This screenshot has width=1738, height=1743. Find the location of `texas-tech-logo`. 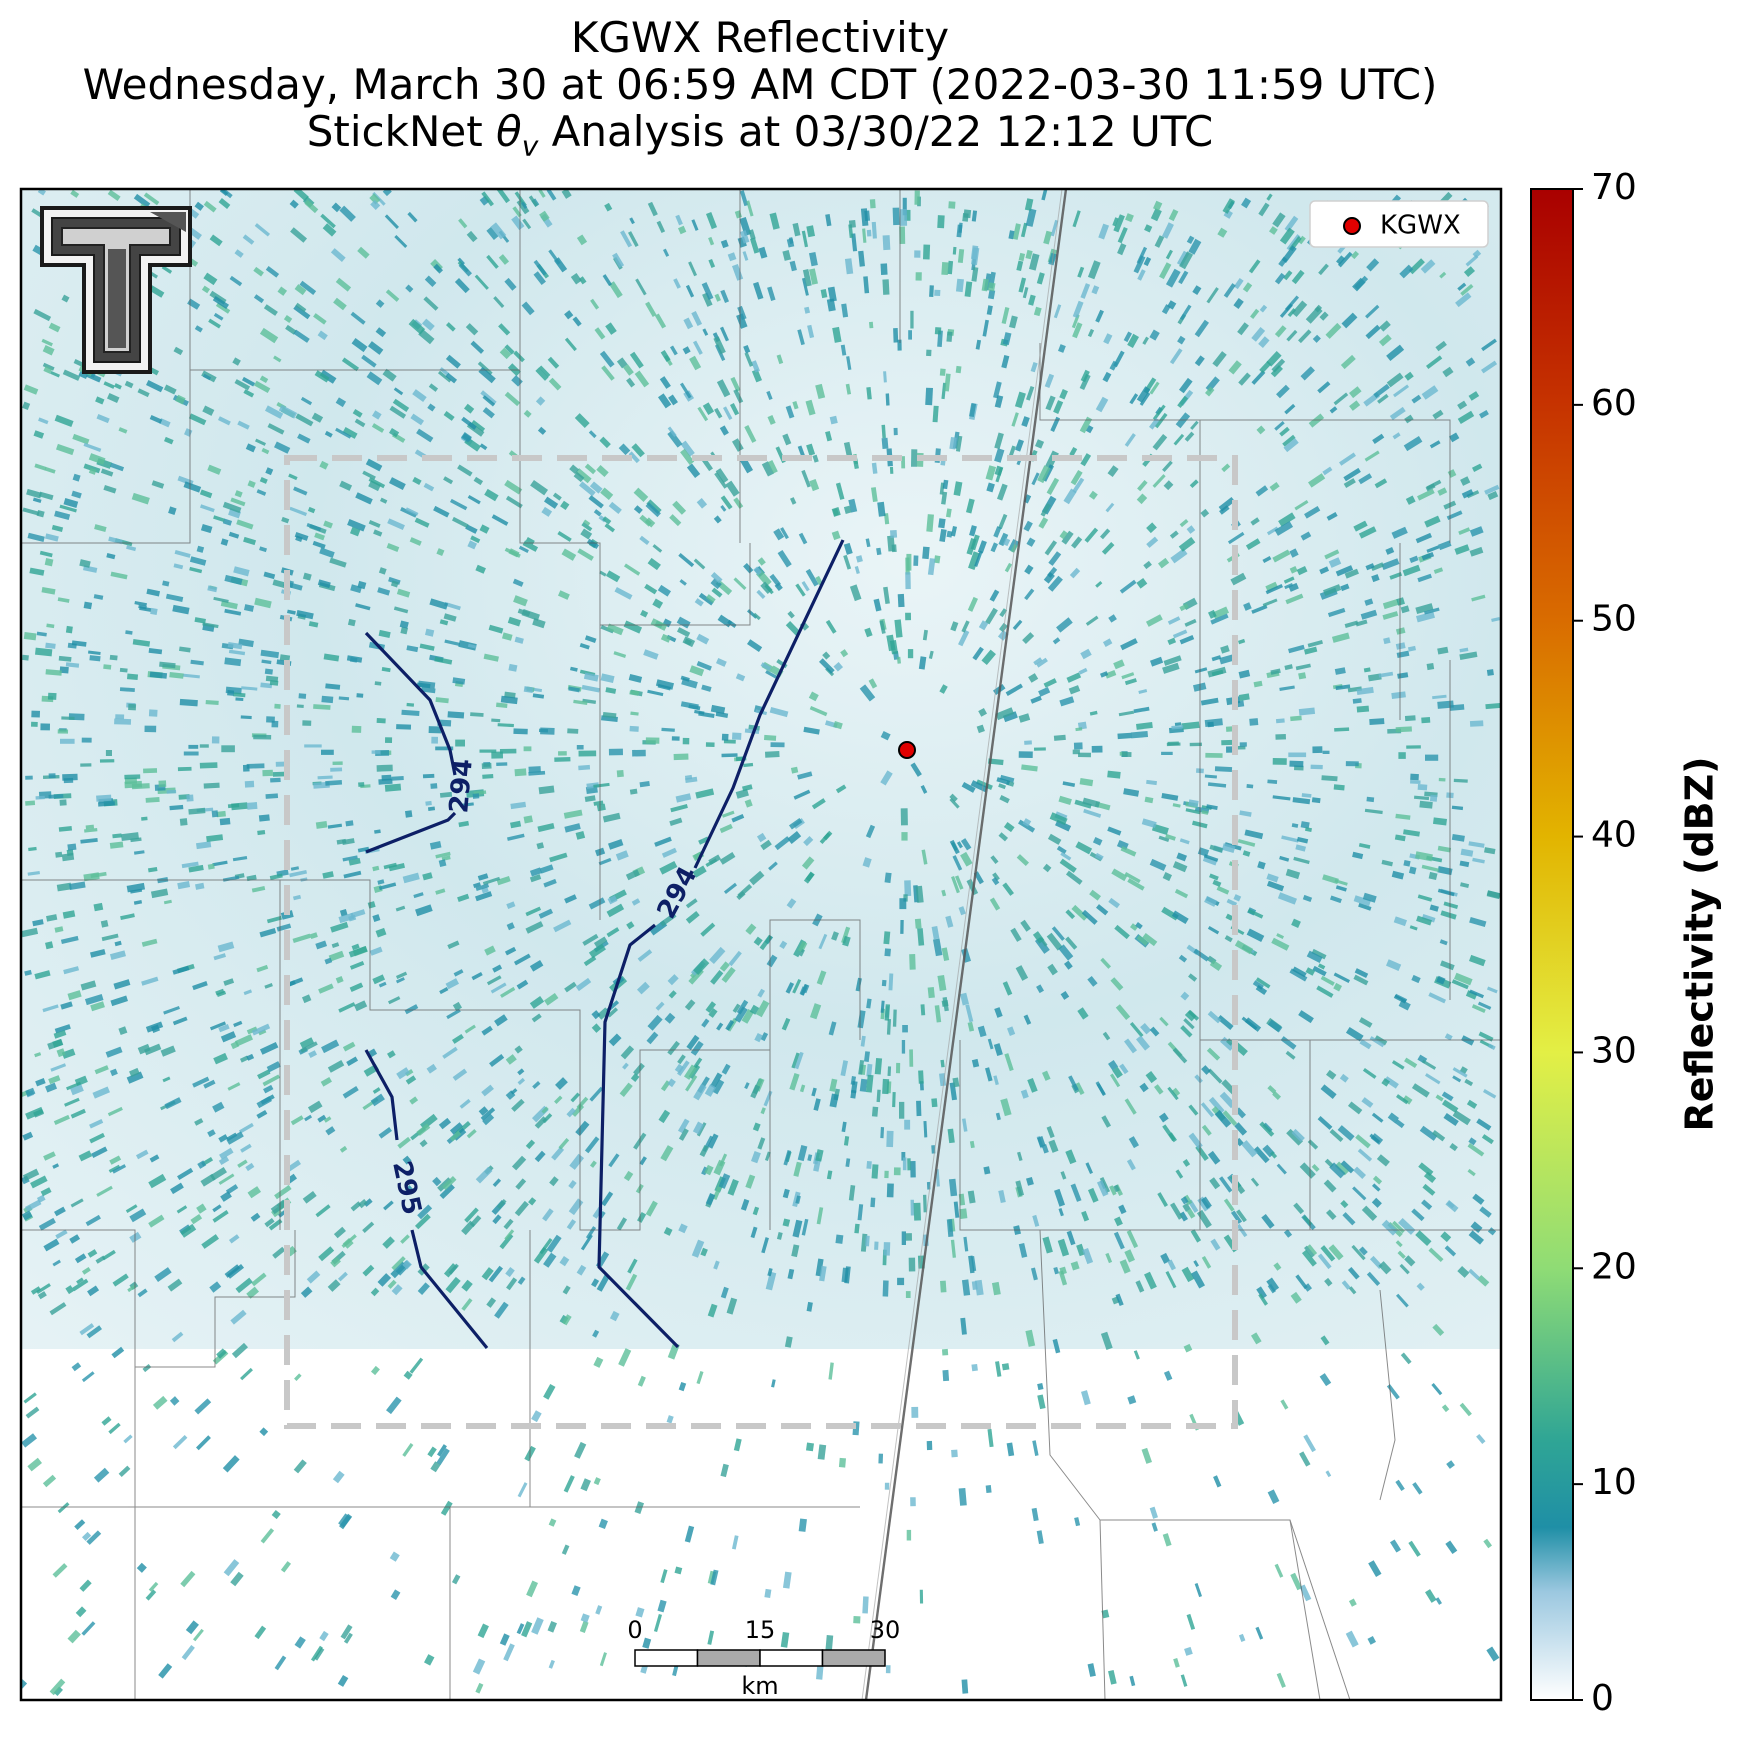

texas-tech-logo is located at coordinates (116, 290).